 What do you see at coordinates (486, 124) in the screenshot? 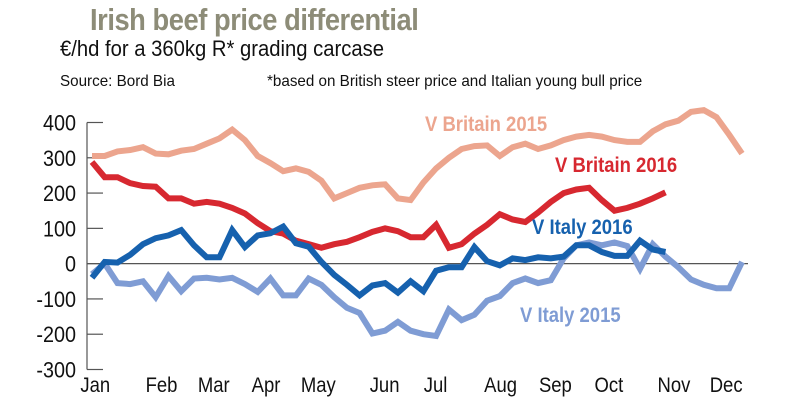
I see `series-label-v-britain-2015: V Britain 2015` at bounding box center [486, 124].